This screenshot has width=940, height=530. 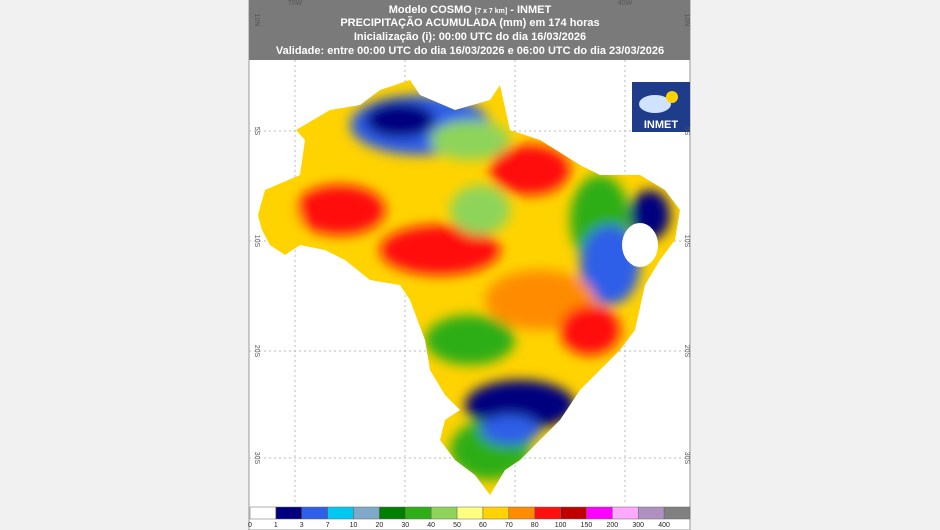 What do you see at coordinates (250, 525) in the screenshot?
I see `colorbar-label: 0` at bounding box center [250, 525].